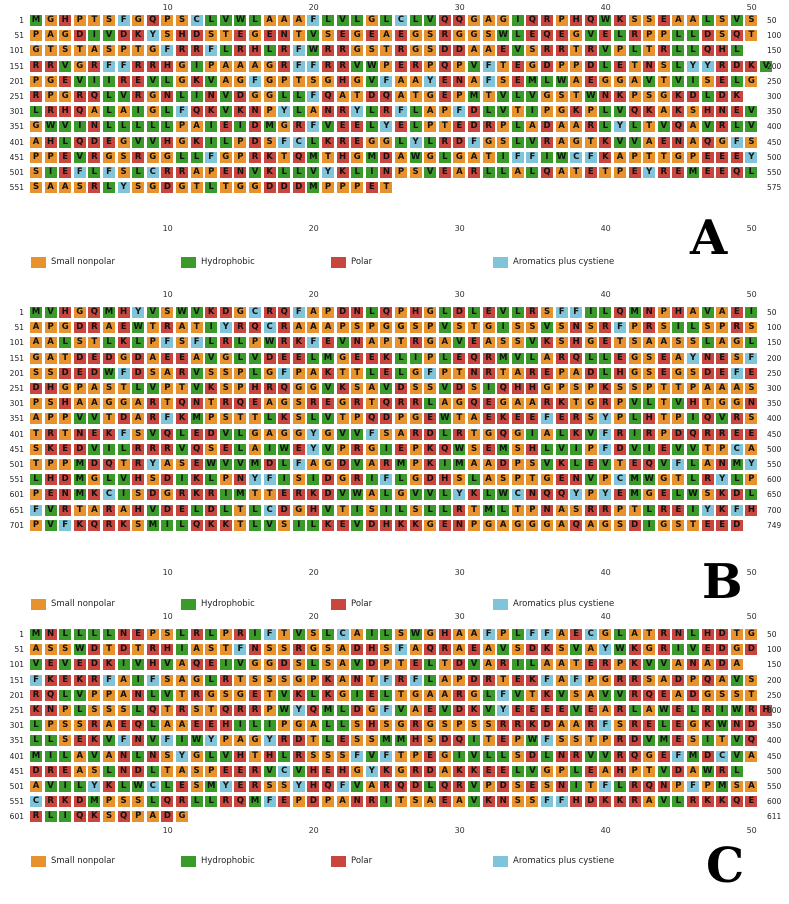 This screenshot has height=904, width=789. What do you see at coordinates (16, 480) in the screenshot?
I see `row-start-position: 551` at bounding box center [16, 480].